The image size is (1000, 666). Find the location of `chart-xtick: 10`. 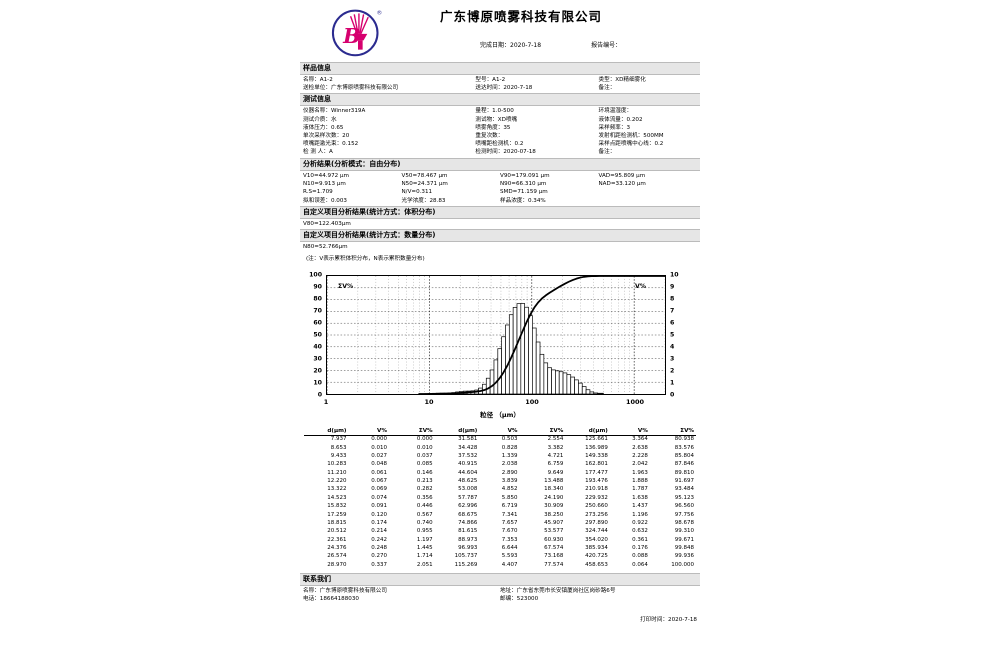

chart-xtick: 10 is located at coordinates (429, 401).